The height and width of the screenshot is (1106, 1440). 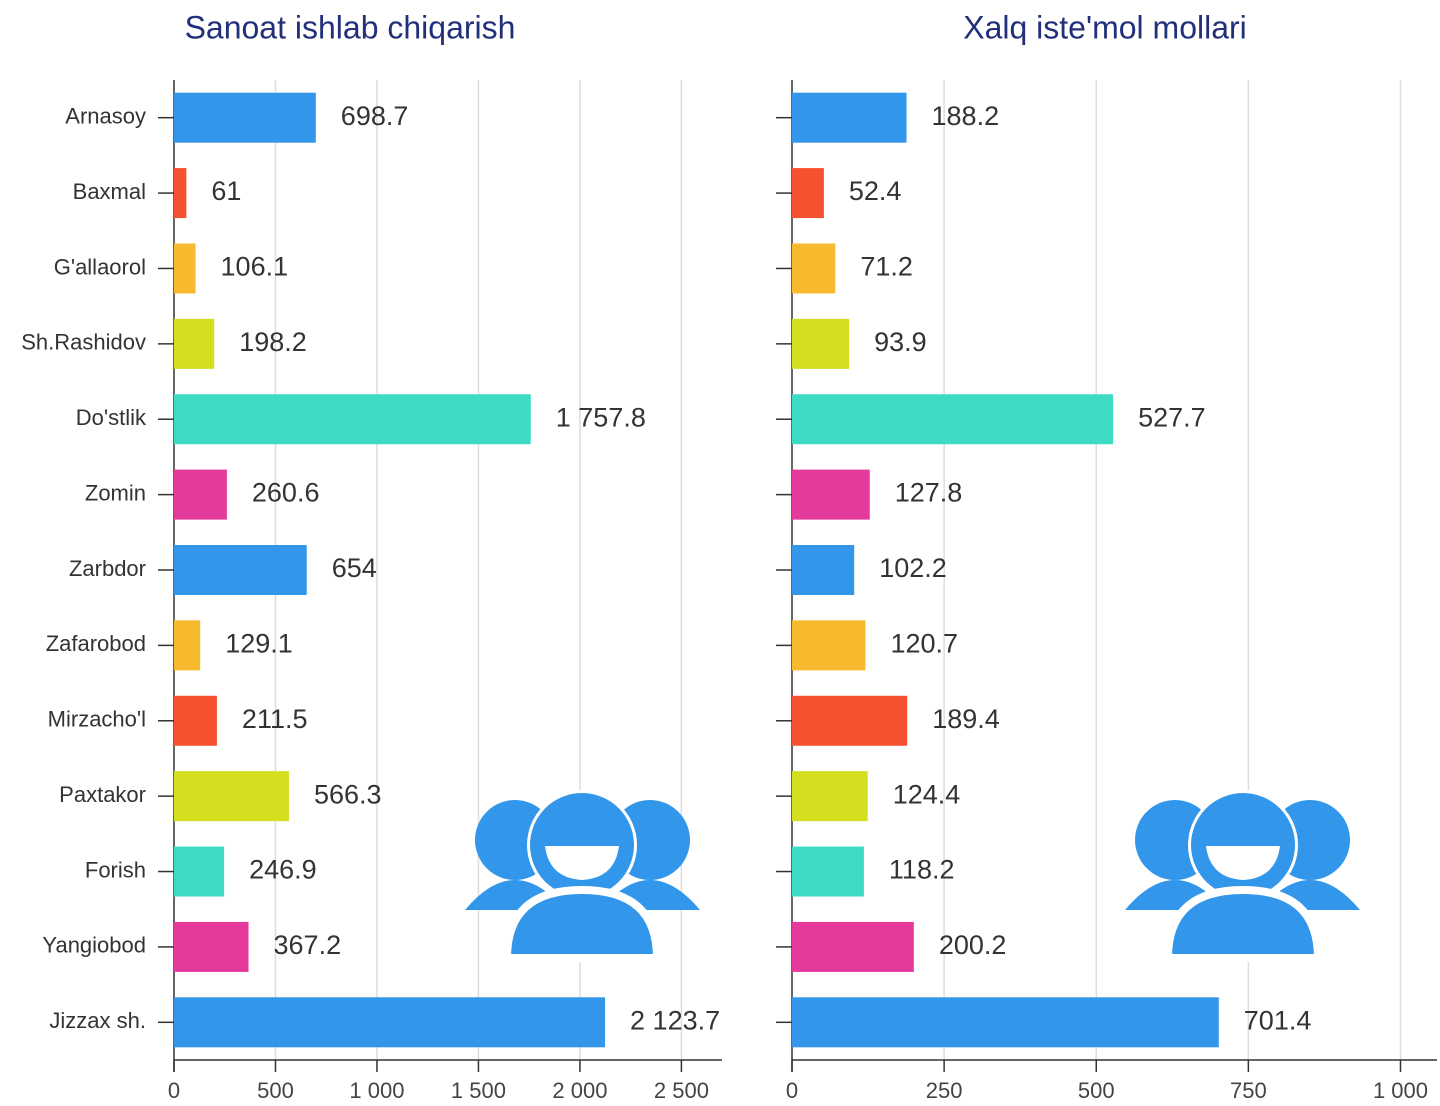 I want to click on value-label: 260.6, so click(x=286, y=493).